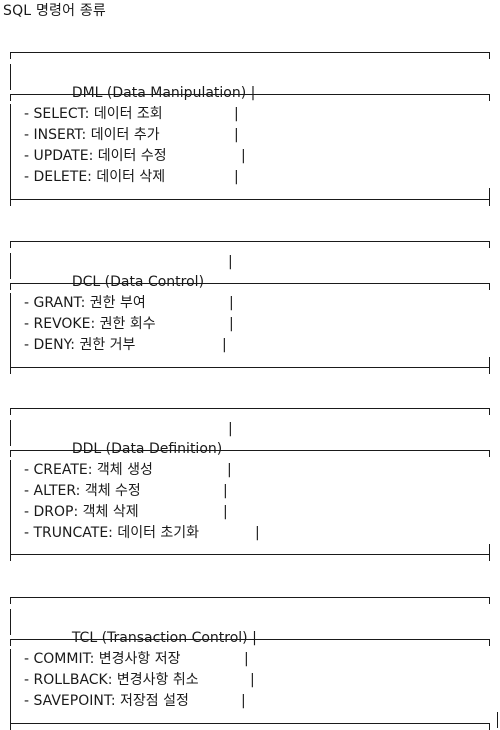 This screenshot has width=500, height=730. I want to click on text-cursor, so click(497, 720).